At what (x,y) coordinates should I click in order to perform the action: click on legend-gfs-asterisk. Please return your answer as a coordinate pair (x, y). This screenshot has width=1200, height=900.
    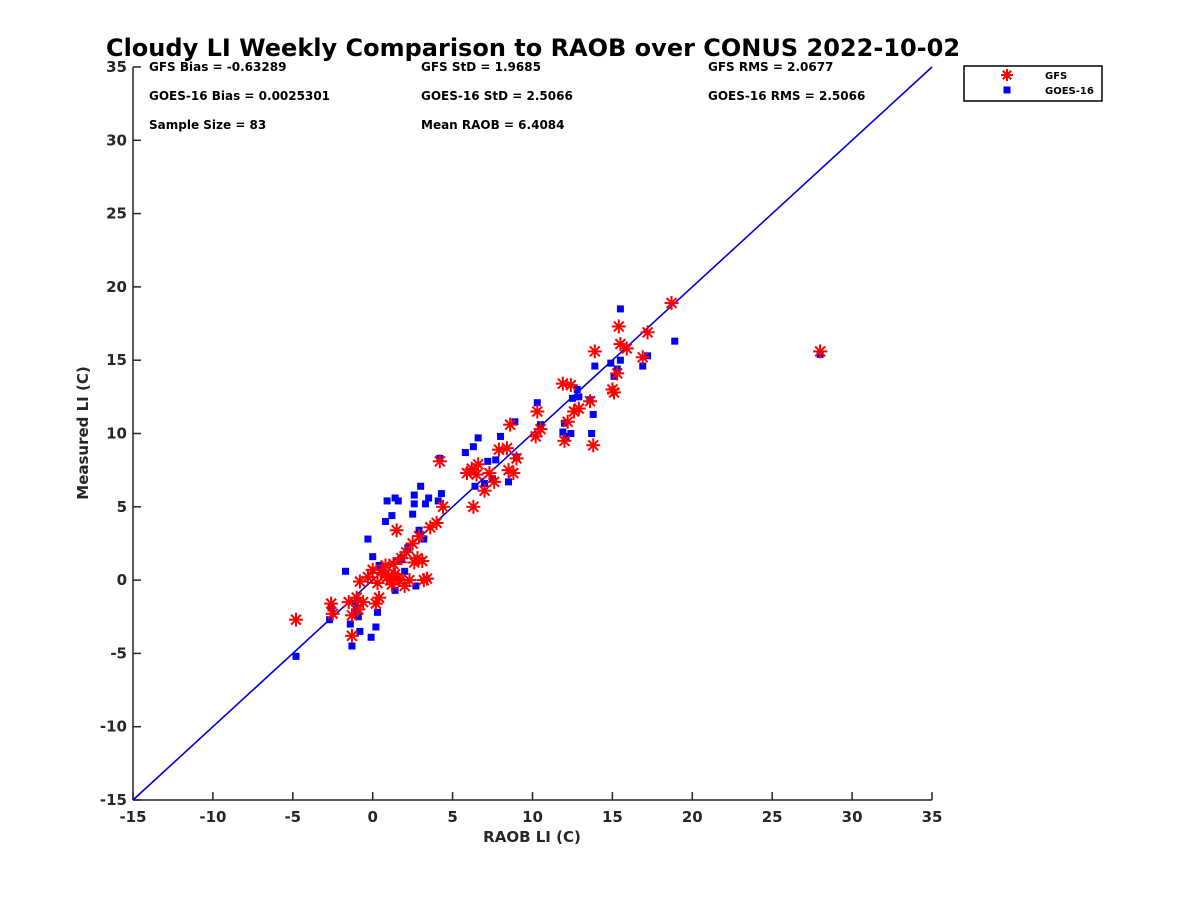
    Looking at the image, I should click on (1007, 75).